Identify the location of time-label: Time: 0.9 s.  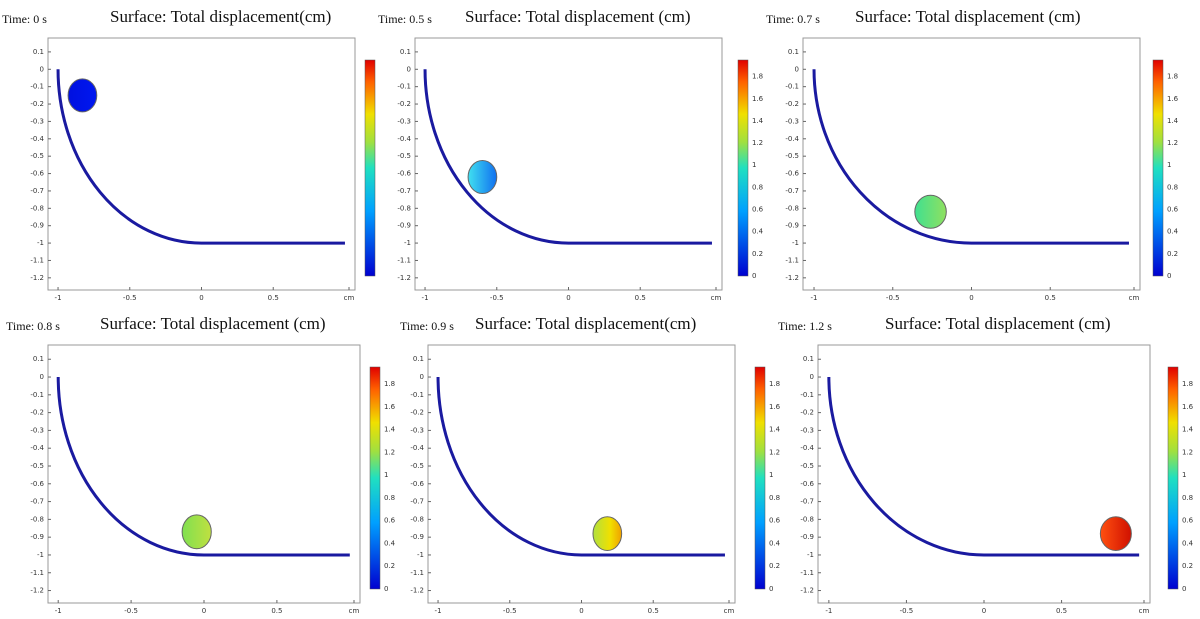
(427, 326).